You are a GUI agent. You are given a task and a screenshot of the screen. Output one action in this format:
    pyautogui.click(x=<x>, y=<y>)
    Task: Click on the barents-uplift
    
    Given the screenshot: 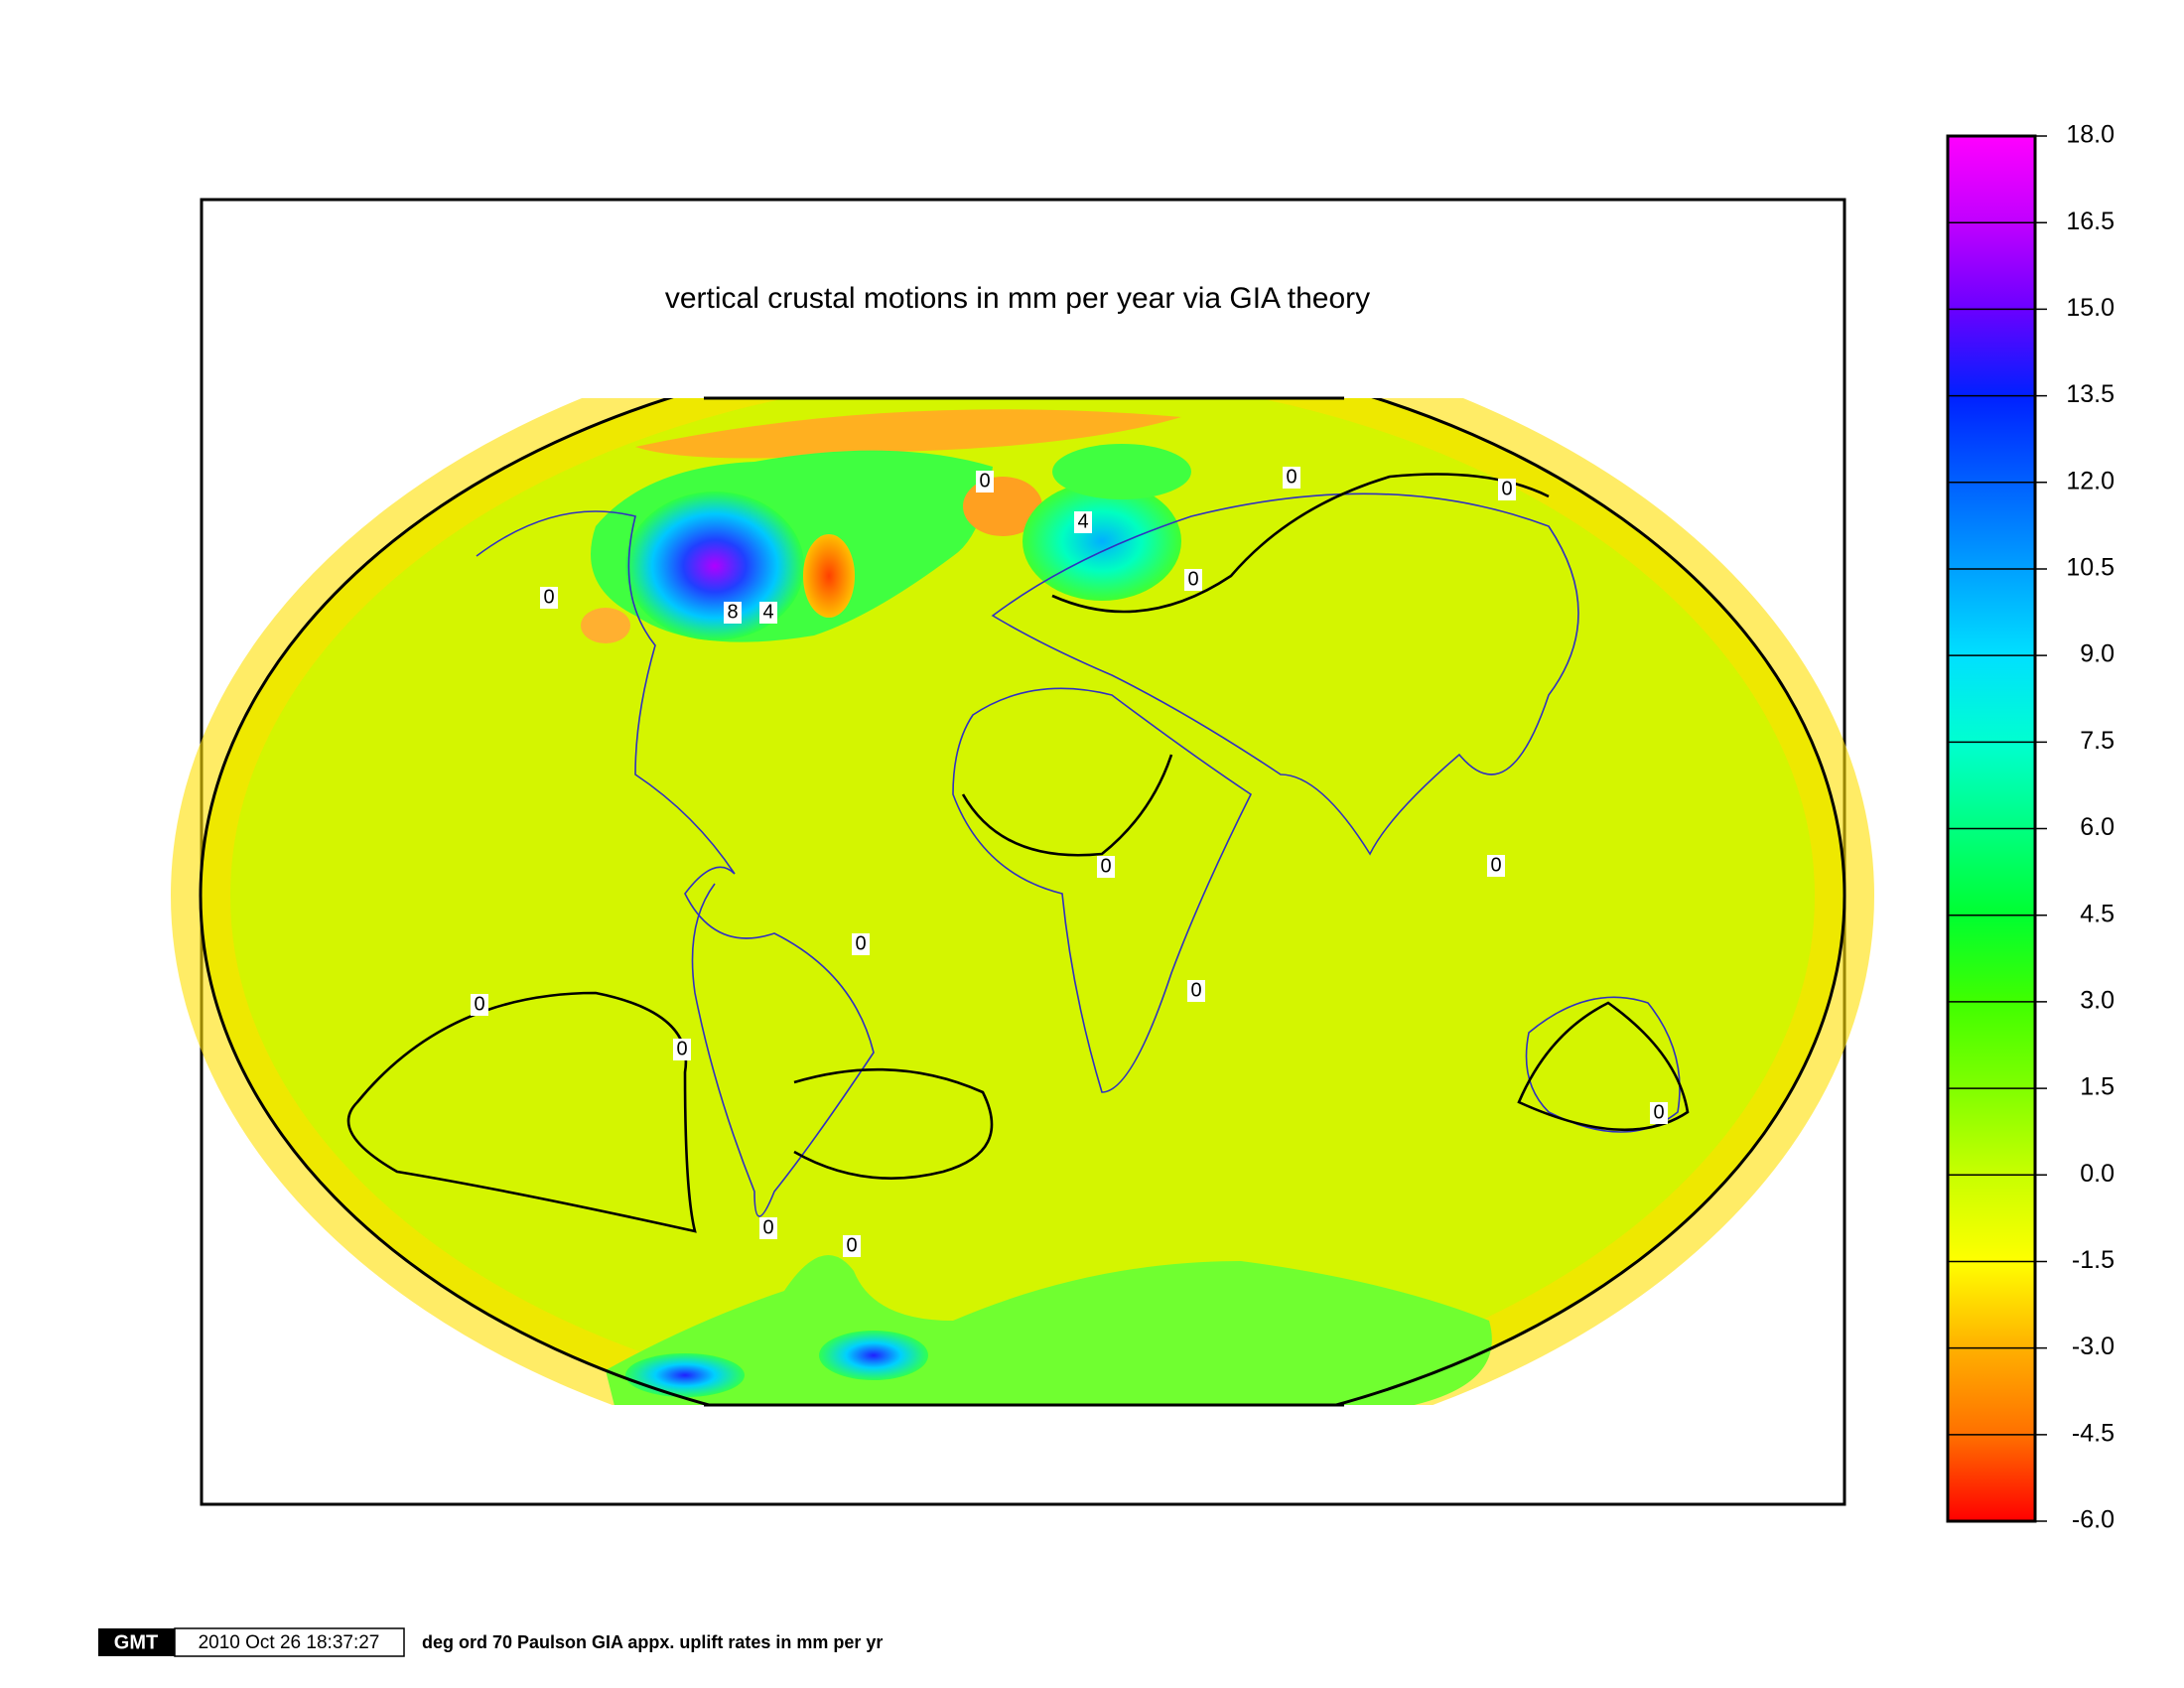 What is the action you would take?
    pyautogui.click(x=1121, y=471)
    